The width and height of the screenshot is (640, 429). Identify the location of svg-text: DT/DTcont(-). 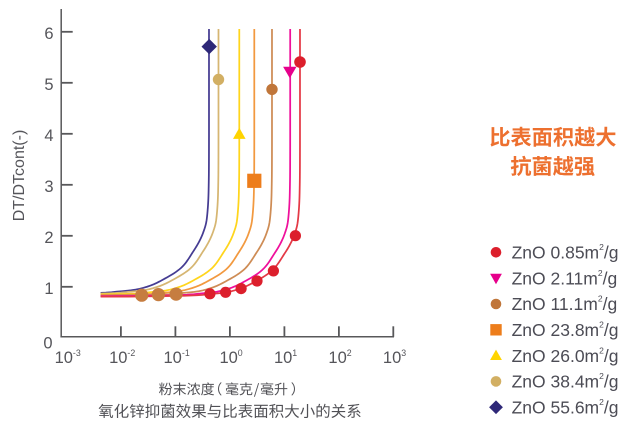
(19, 176).